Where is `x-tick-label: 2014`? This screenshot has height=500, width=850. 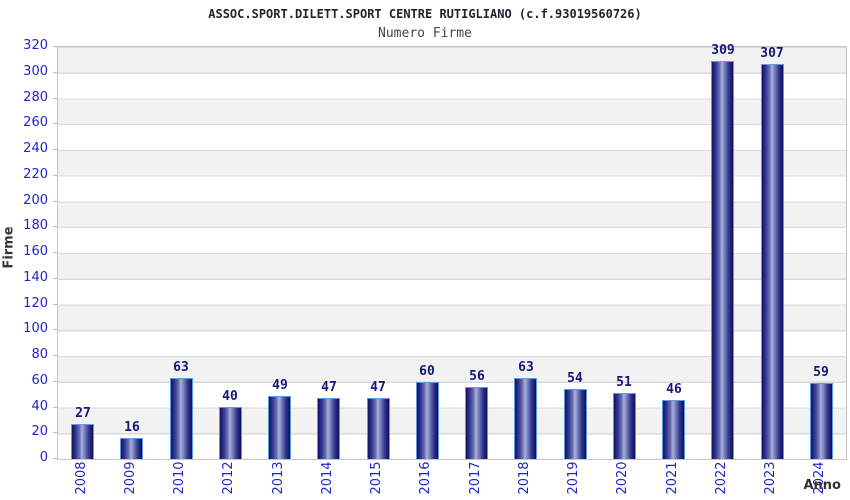
x-tick-label: 2014 is located at coordinates (327, 478).